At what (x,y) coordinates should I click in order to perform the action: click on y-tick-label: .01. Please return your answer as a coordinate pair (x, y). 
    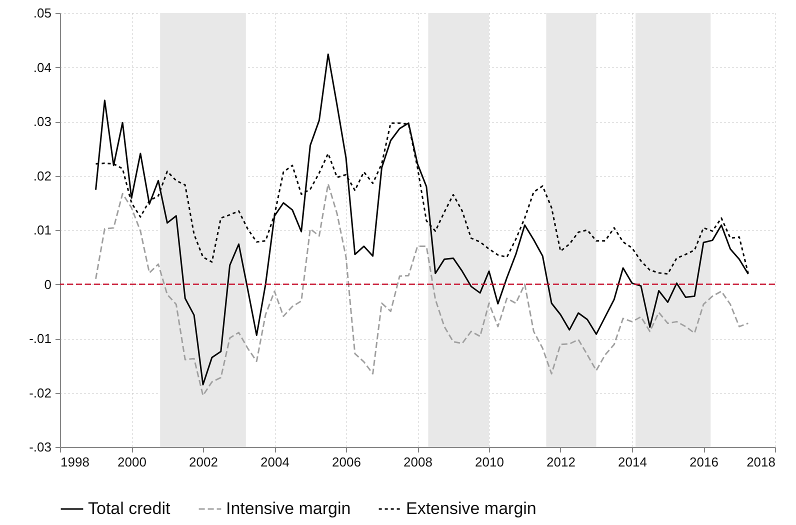
    Looking at the image, I should click on (42, 230).